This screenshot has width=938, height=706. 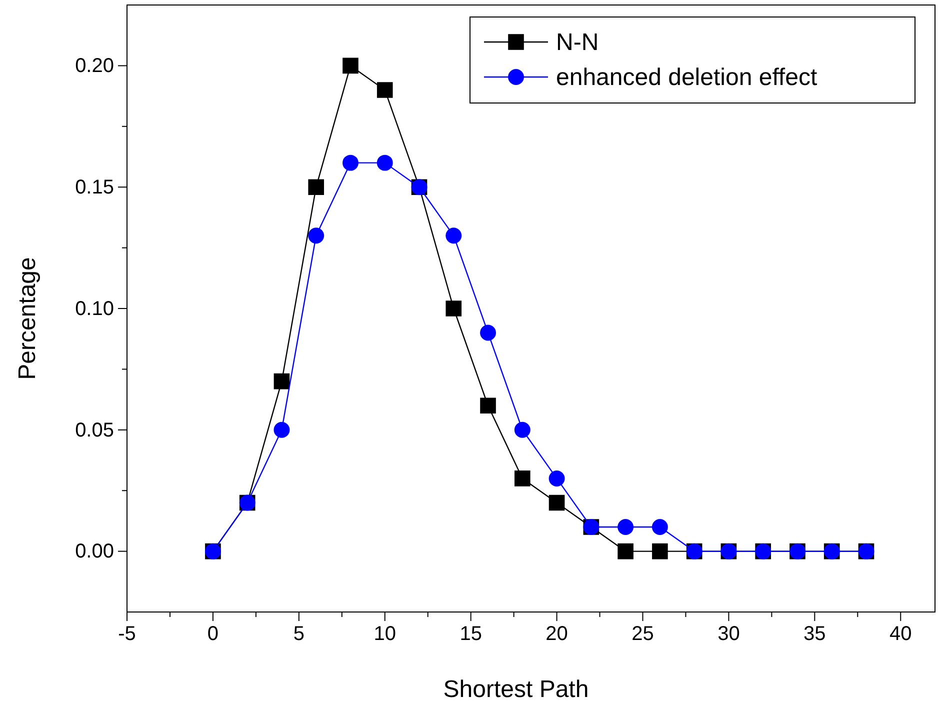 I want to click on y-tick-label: 0.00, so click(x=94, y=551).